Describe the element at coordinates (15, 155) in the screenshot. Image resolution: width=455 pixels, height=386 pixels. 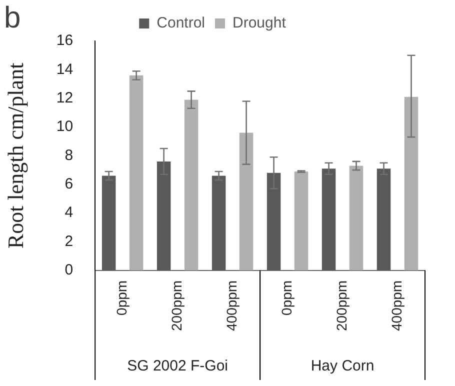
I see `y-axis-title: Root length cm/plant` at that location.